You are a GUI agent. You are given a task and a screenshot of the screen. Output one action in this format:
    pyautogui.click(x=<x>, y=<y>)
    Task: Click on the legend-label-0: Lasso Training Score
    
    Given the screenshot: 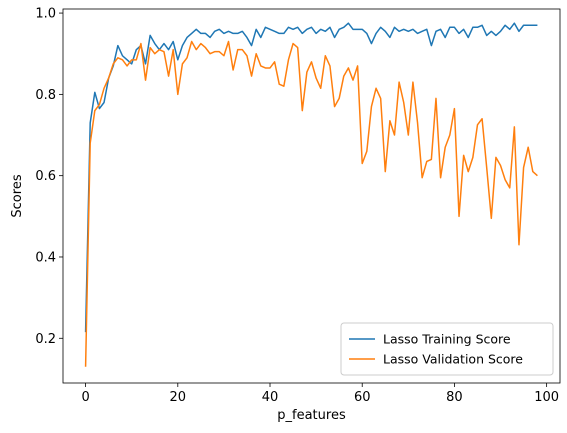 What is the action you would take?
    pyautogui.click(x=447, y=339)
    